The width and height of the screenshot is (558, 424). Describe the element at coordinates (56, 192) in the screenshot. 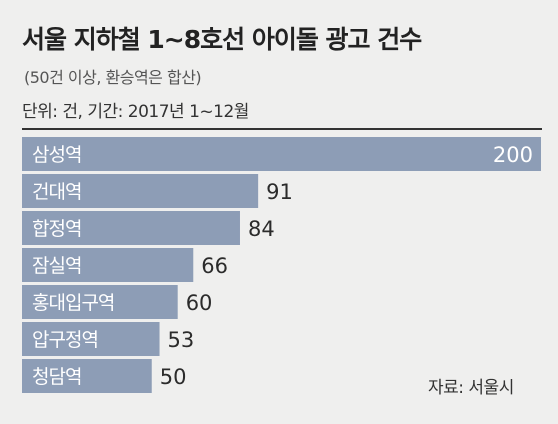

I see `category-label: 건대역` at that location.